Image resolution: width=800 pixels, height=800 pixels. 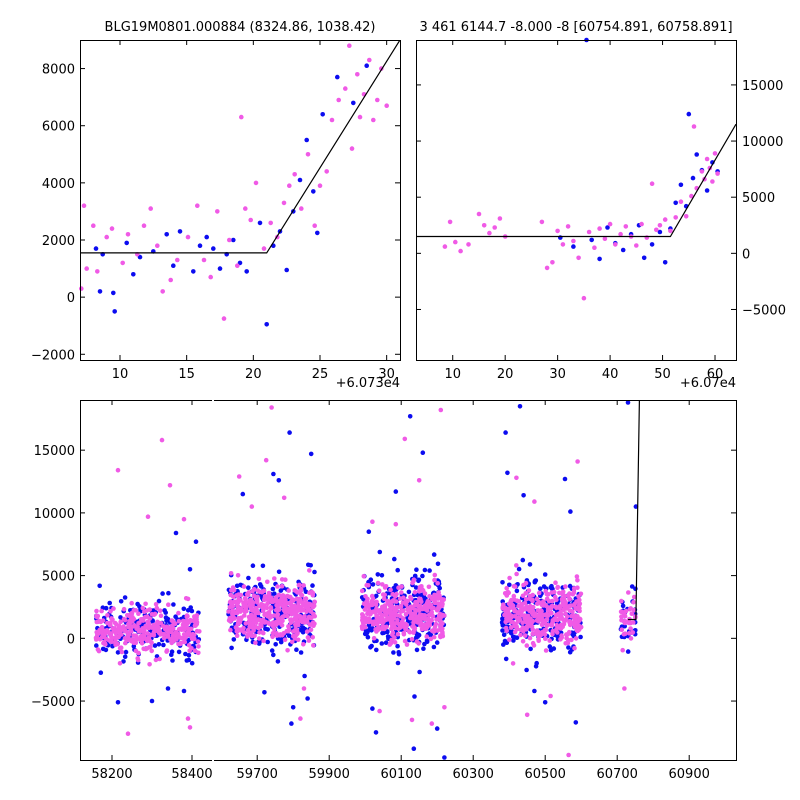 What do you see at coordinates (307, 698) in the screenshot?
I see `outlier-blue-point` at bounding box center [307, 698].